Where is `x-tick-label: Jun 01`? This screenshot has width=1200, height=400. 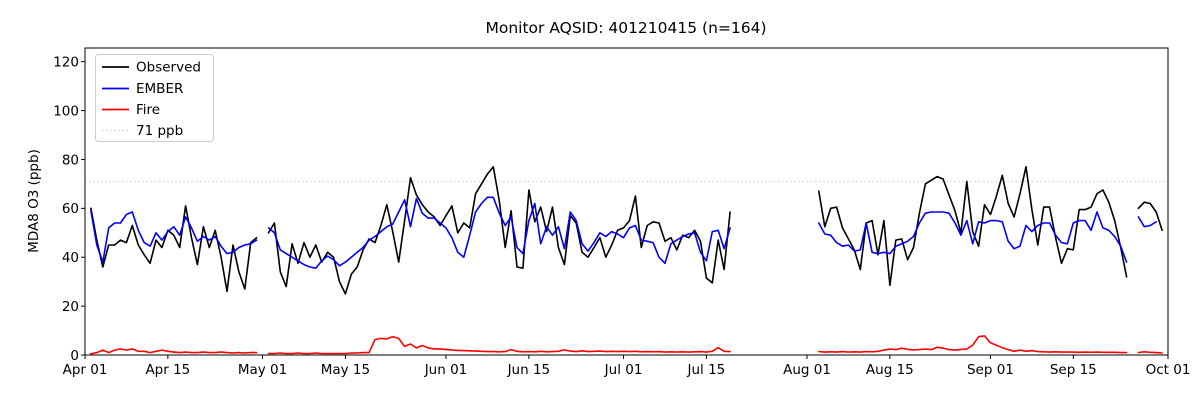 x-tick-label: Jun 01 is located at coordinates (446, 370).